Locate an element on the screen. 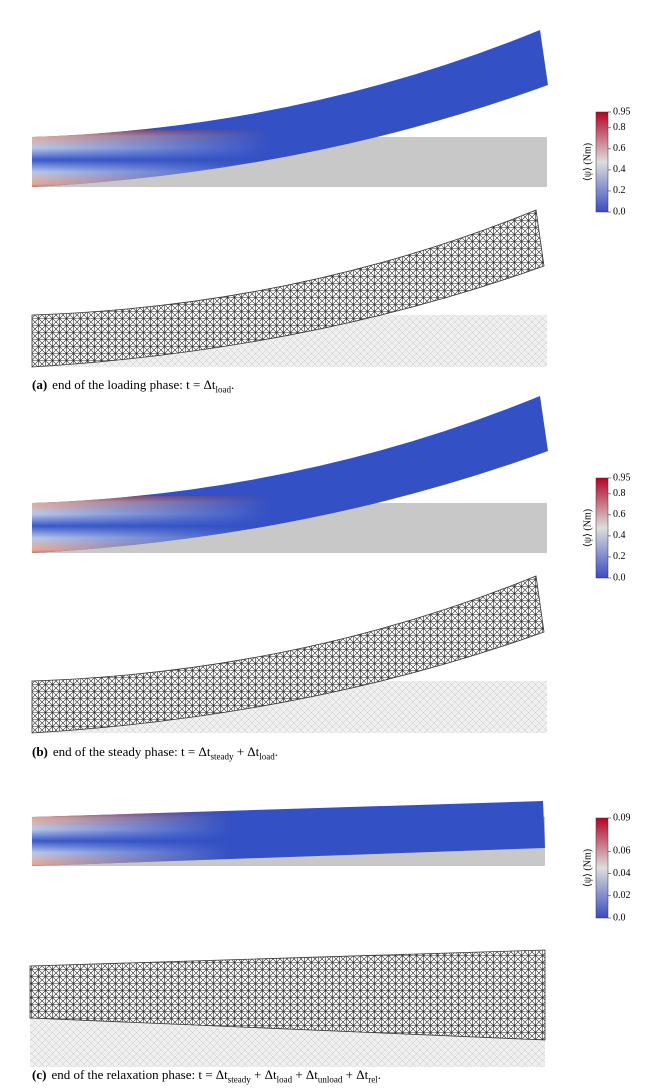 Image resolution: width=666 pixels, height=1088 pixels. caption-label: (c) is located at coordinates (39, 1074).